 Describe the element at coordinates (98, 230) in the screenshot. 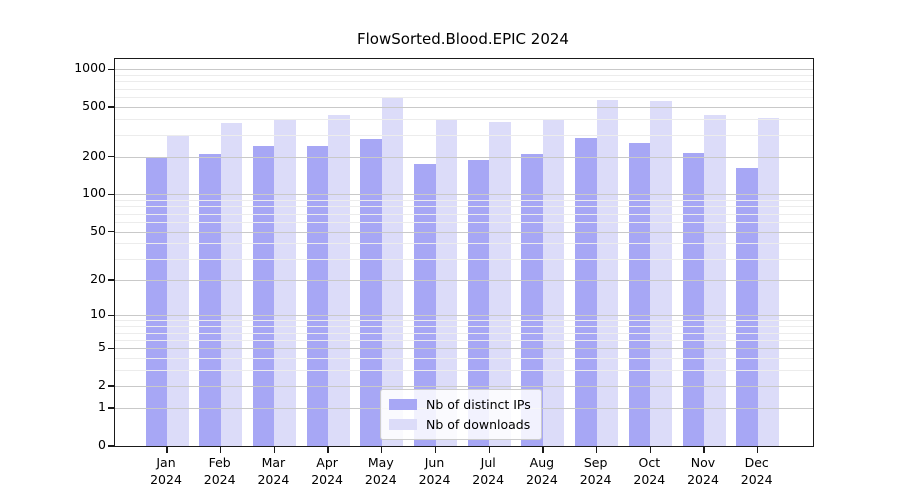

I see `y-tick-label: 50` at that location.